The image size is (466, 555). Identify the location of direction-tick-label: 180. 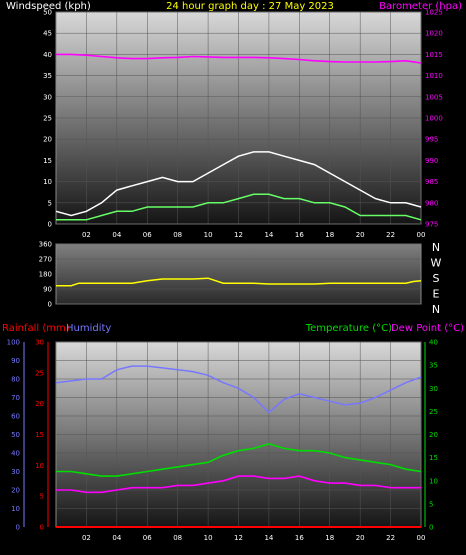
(45, 275).